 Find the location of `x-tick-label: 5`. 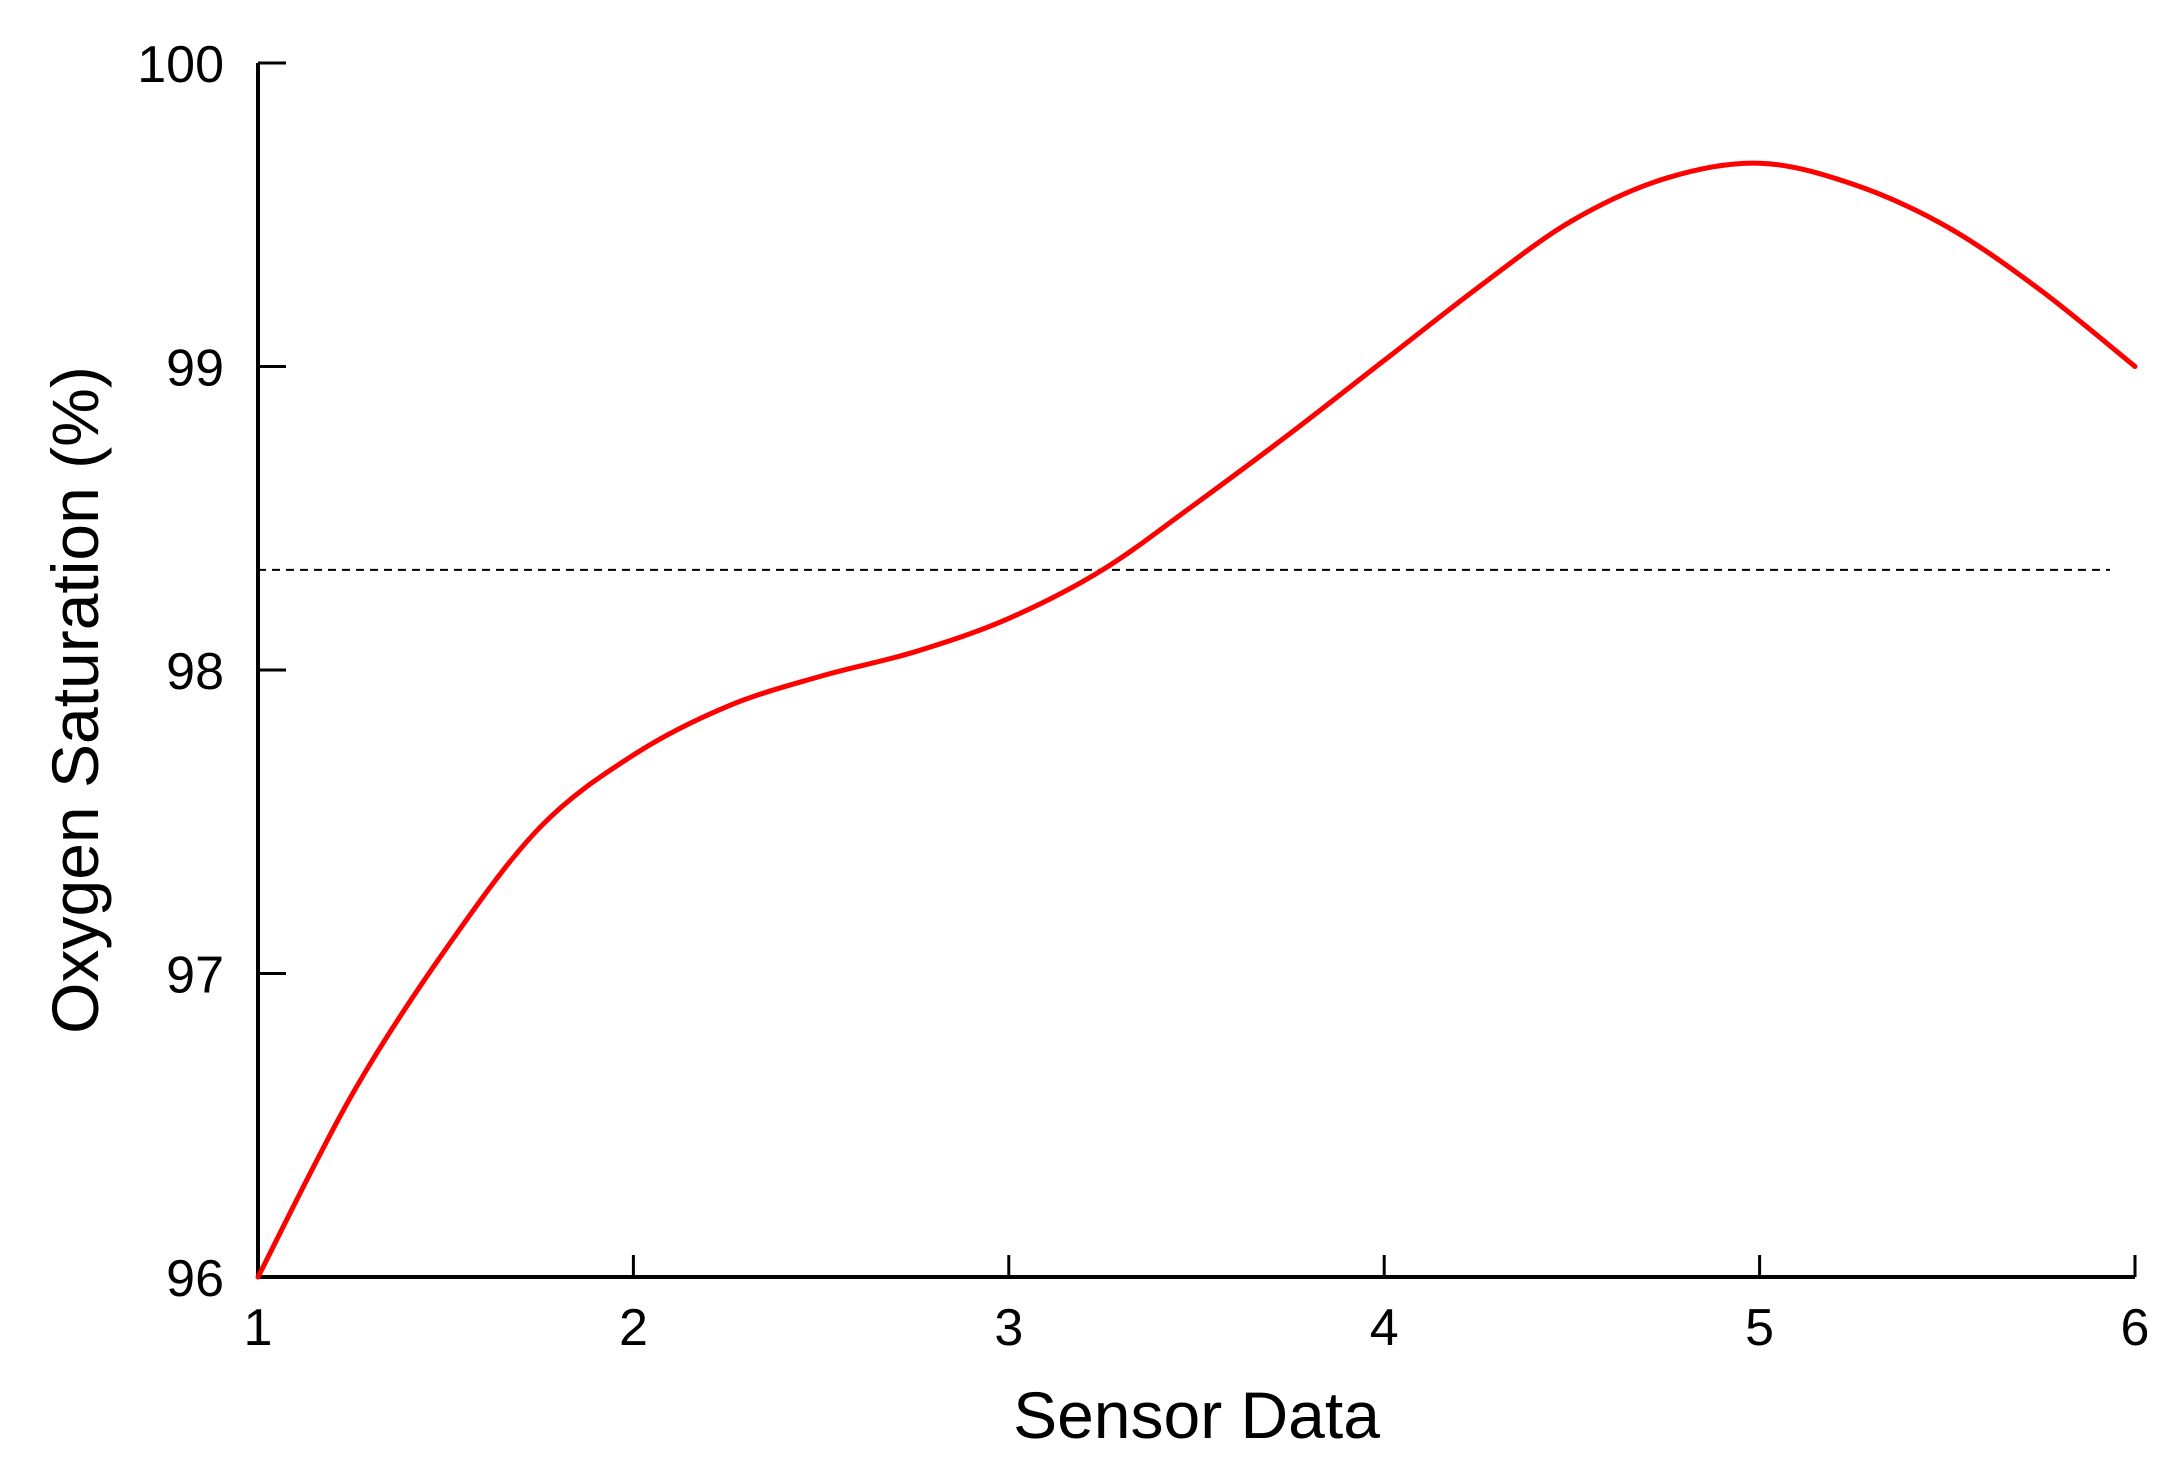

x-tick-label: 5 is located at coordinates (1759, 1328).